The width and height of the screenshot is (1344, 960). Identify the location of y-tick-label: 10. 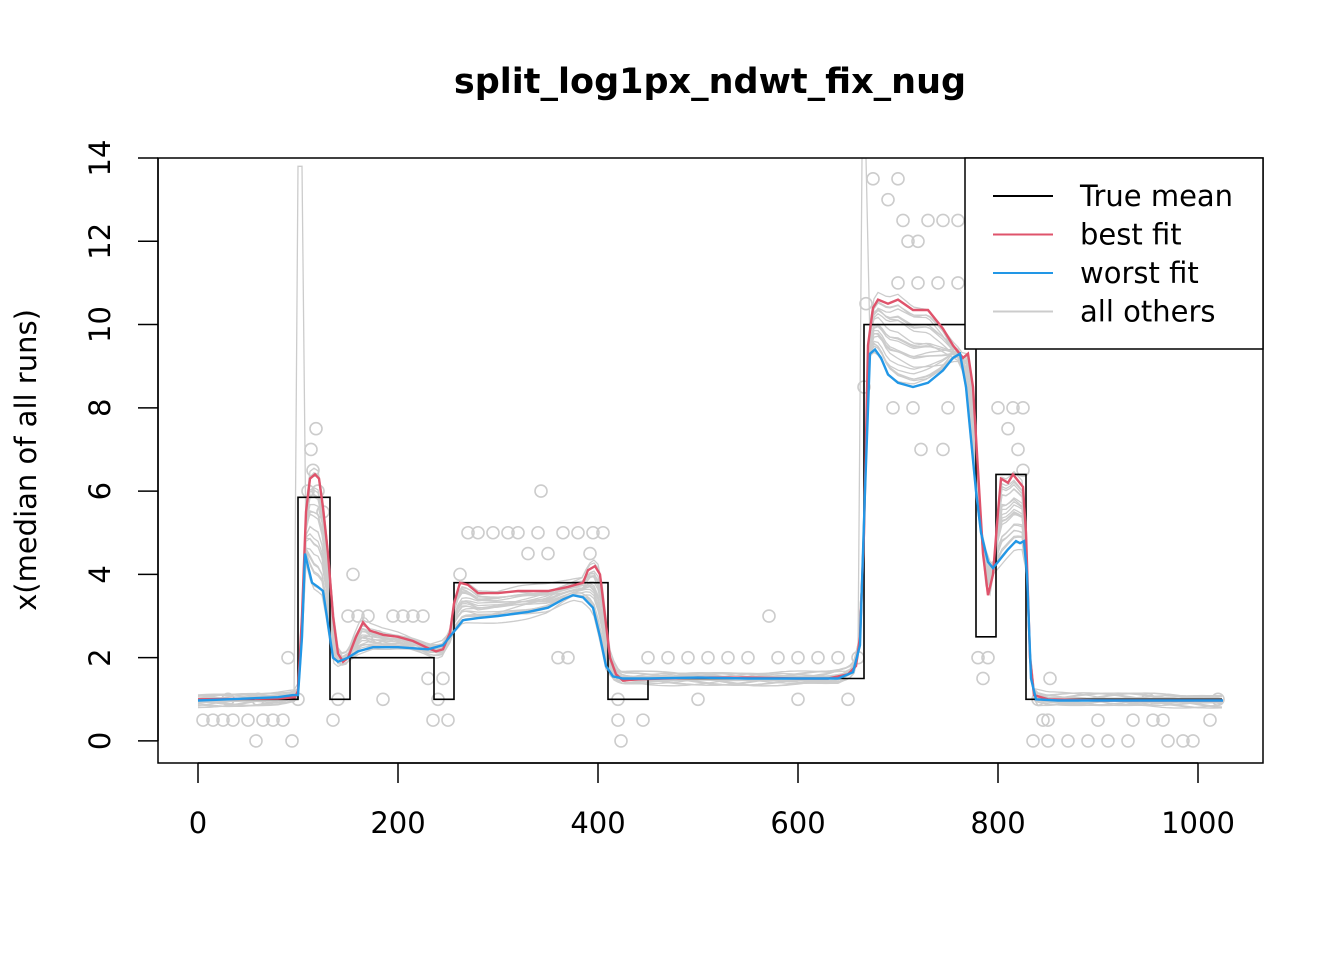
(100, 324).